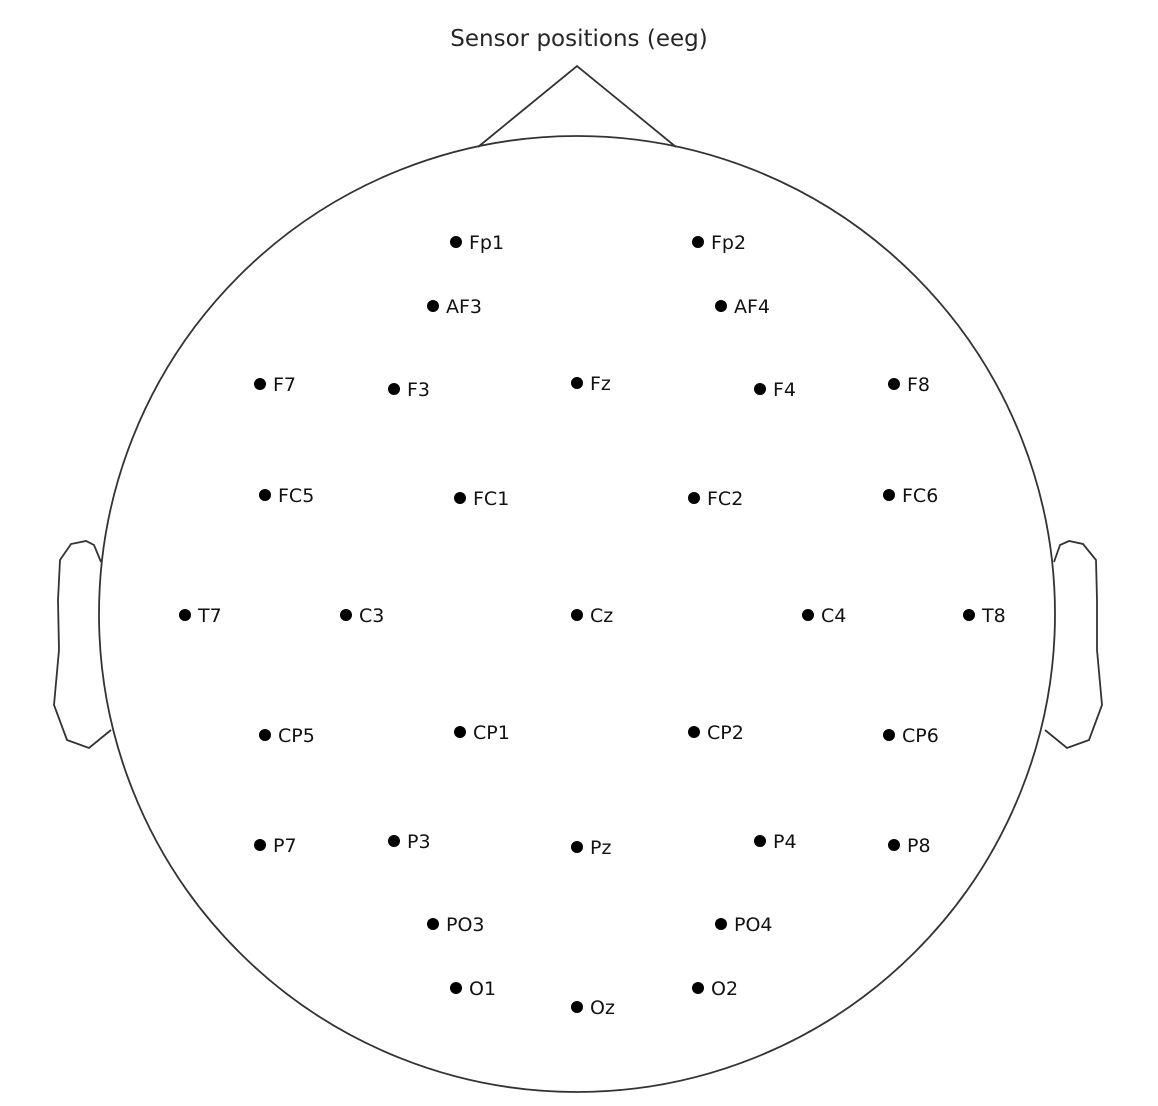  Describe the element at coordinates (418, 390) in the screenshot. I see `sensor-label: F3` at that location.